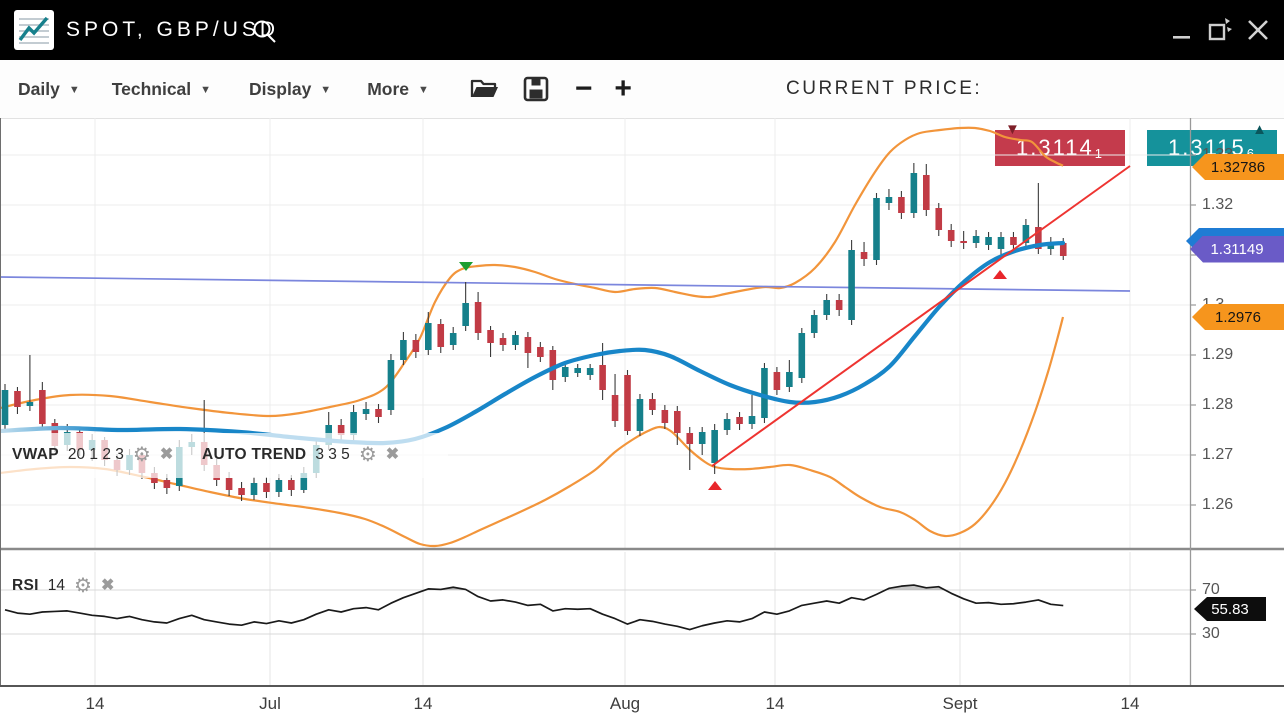 This screenshot has height=721, width=1284. I want to click on rsi-indicator-label: RSI 14 ⚙ ✖, so click(63, 586).